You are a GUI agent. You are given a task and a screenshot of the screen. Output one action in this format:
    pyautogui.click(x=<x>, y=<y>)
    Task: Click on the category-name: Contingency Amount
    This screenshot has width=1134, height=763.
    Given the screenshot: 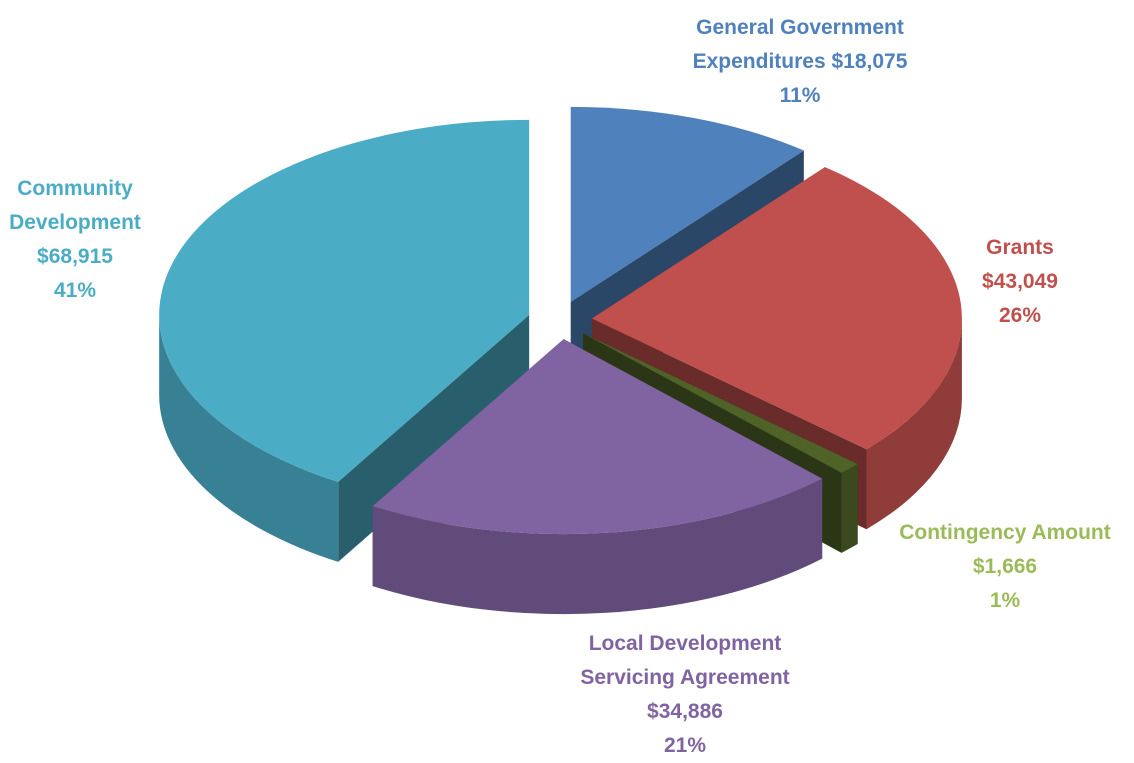 What is the action you would take?
    pyautogui.click(x=1005, y=532)
    